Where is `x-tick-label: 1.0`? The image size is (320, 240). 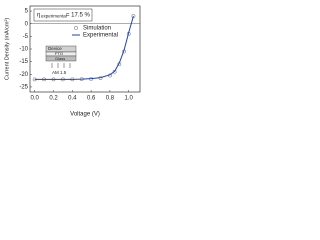
x-tick-label: 1.0 is located at coordinates (129, 99).